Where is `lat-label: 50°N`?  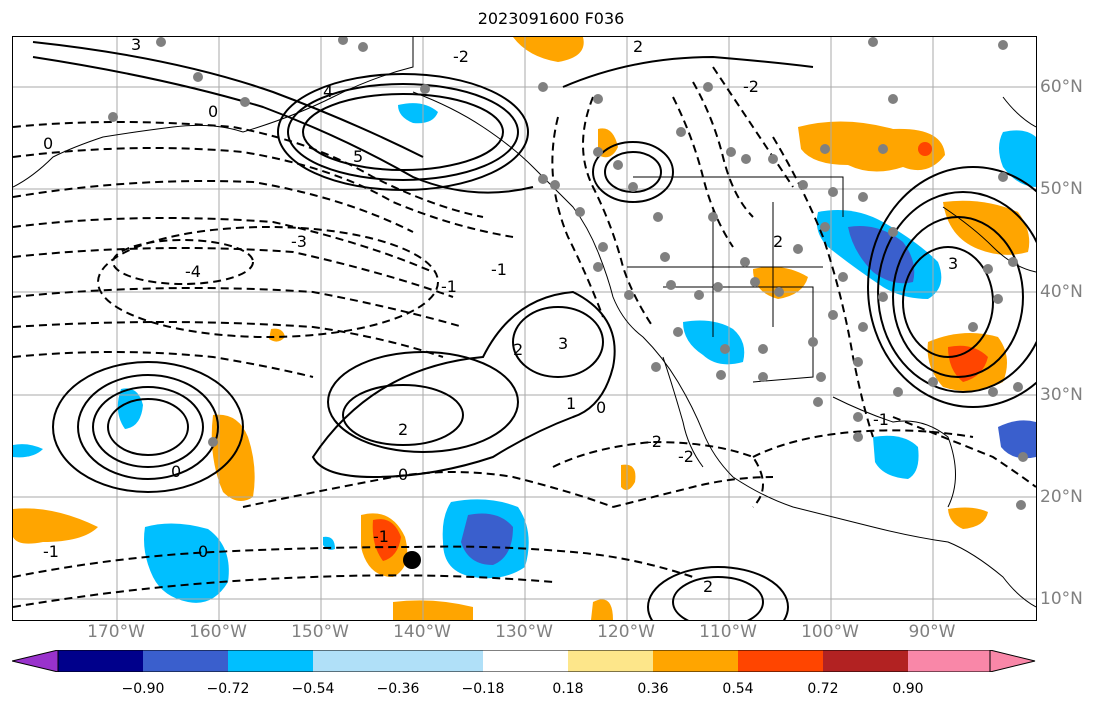
lat-label: 50°N is located at coordinates (1061, 189).